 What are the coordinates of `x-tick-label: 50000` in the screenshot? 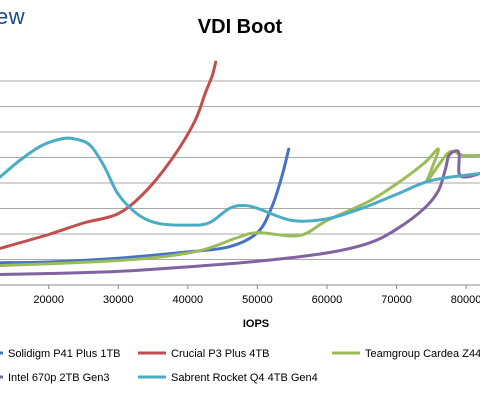 It's located at (257, 300).